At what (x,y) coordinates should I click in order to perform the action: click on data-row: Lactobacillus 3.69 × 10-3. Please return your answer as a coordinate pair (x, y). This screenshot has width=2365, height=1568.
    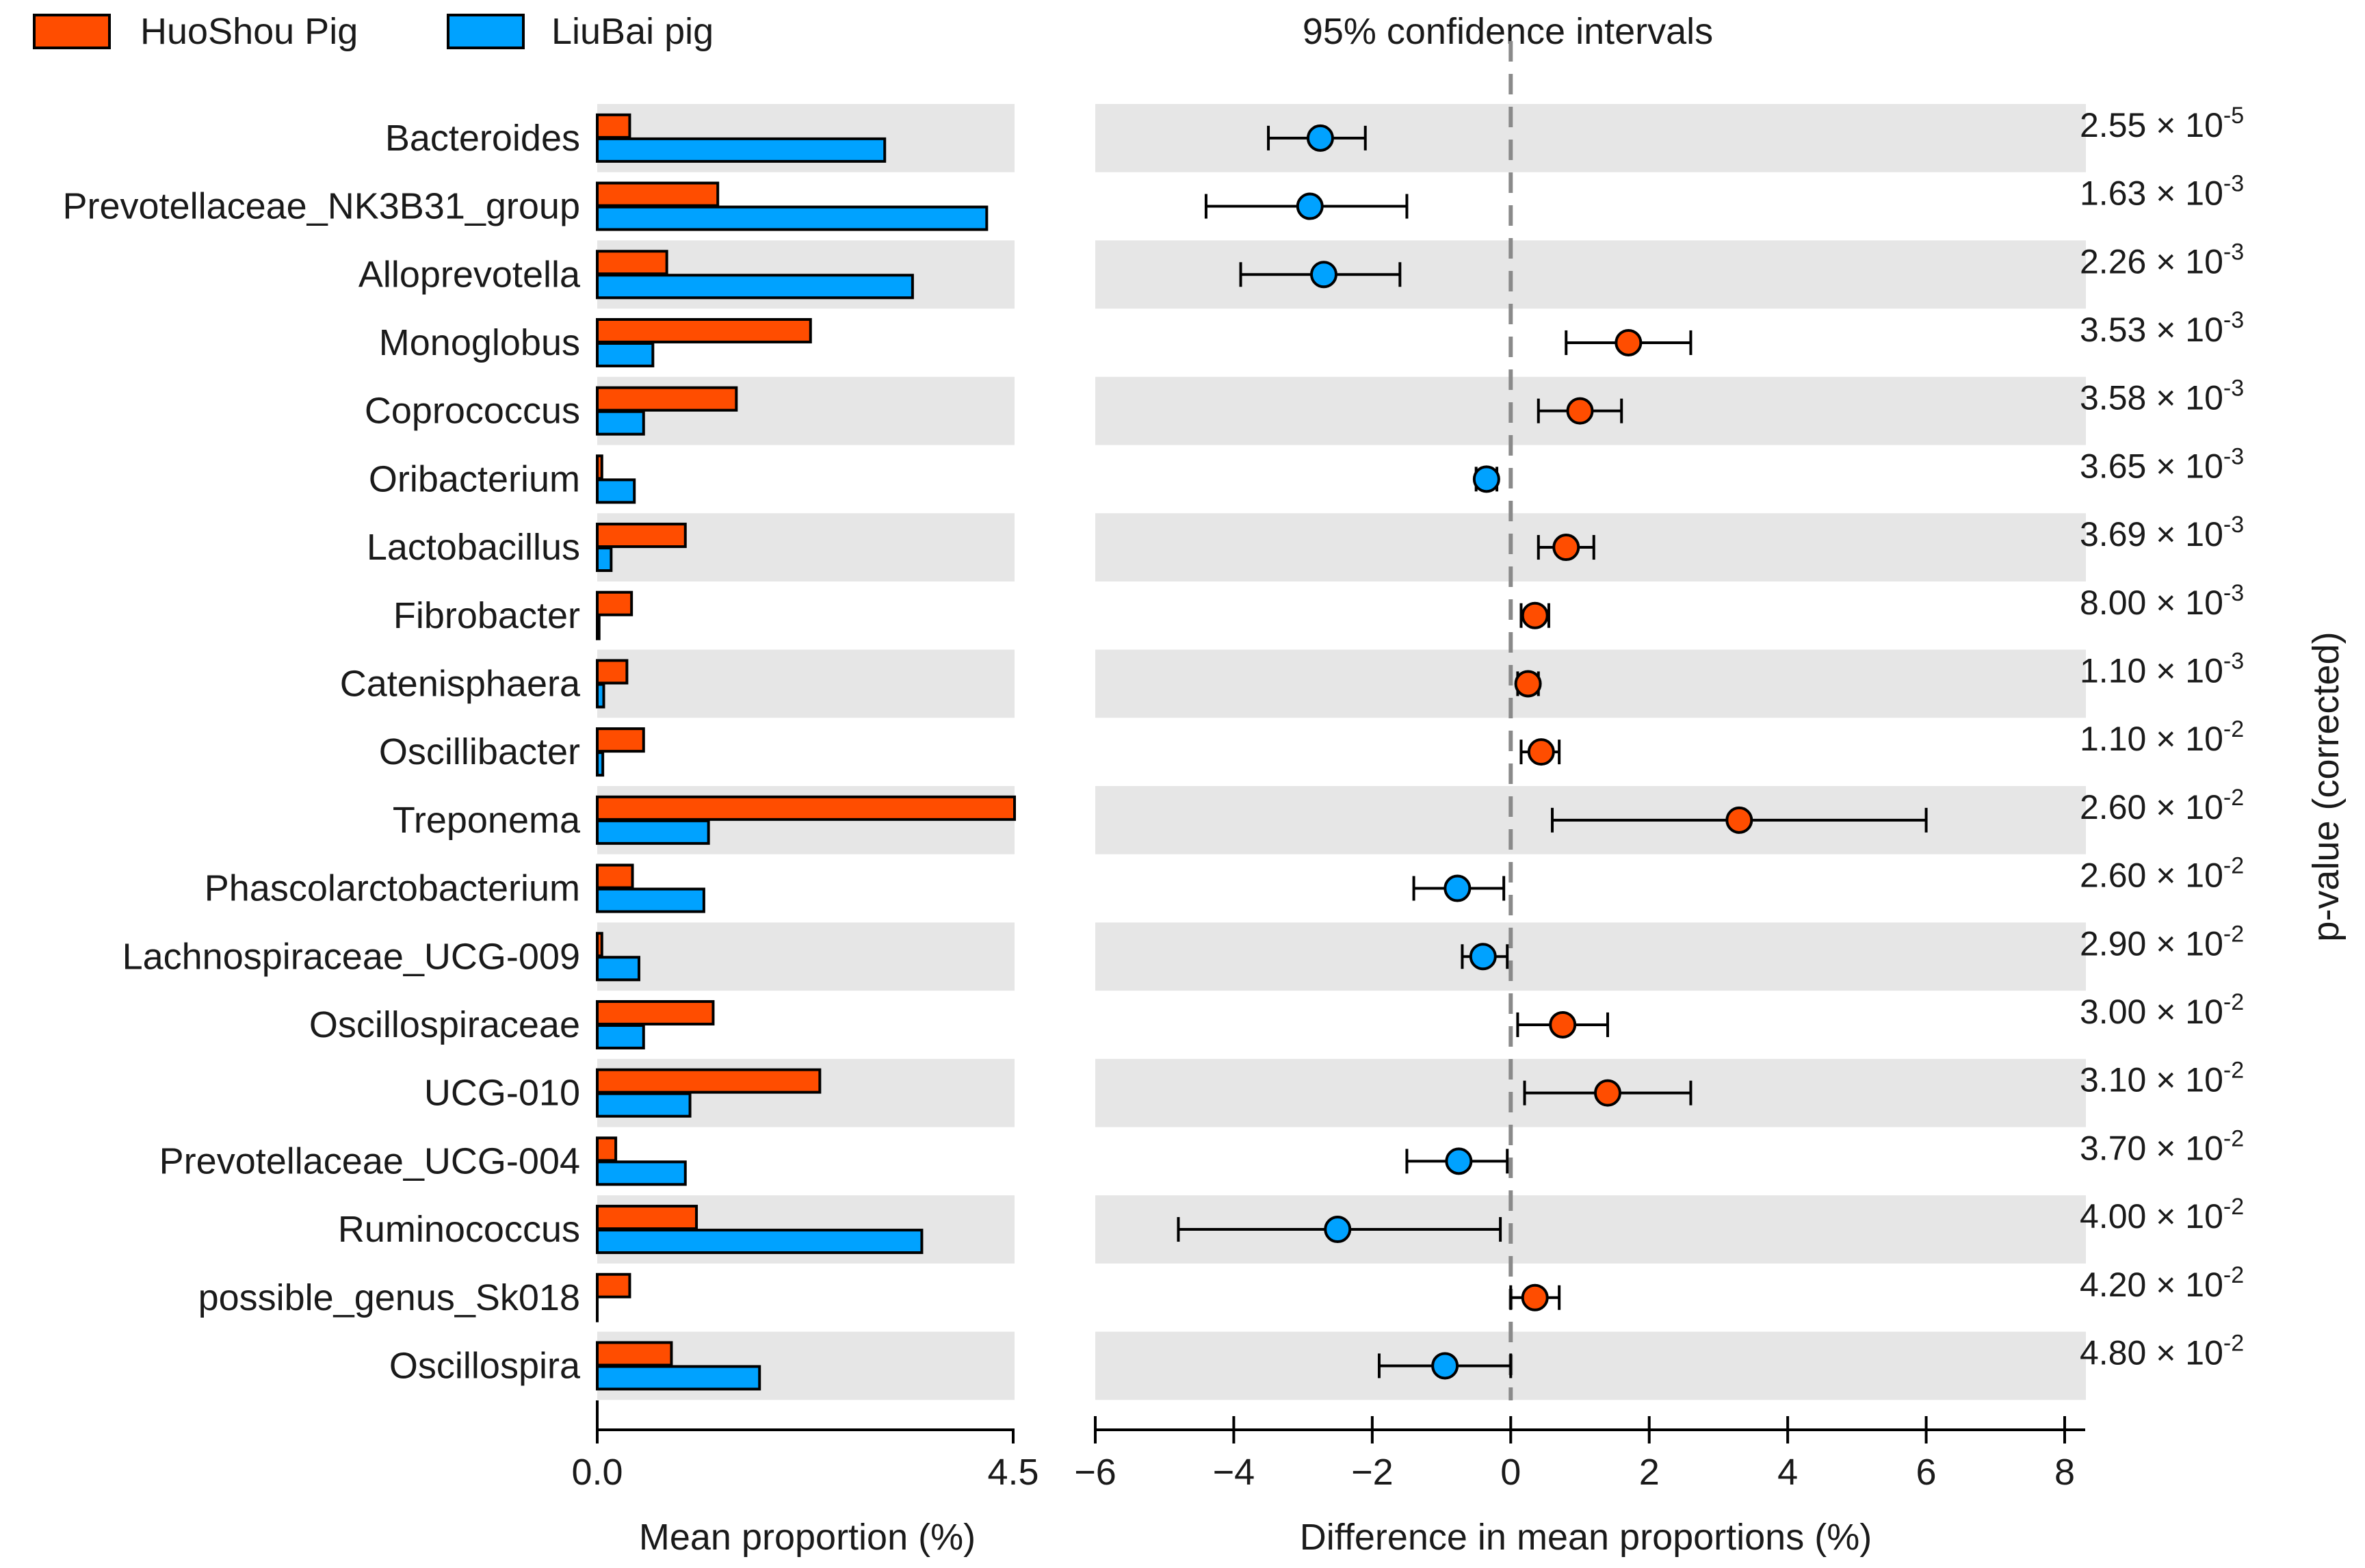
    Looking at the image, I should click on (1305, 542).